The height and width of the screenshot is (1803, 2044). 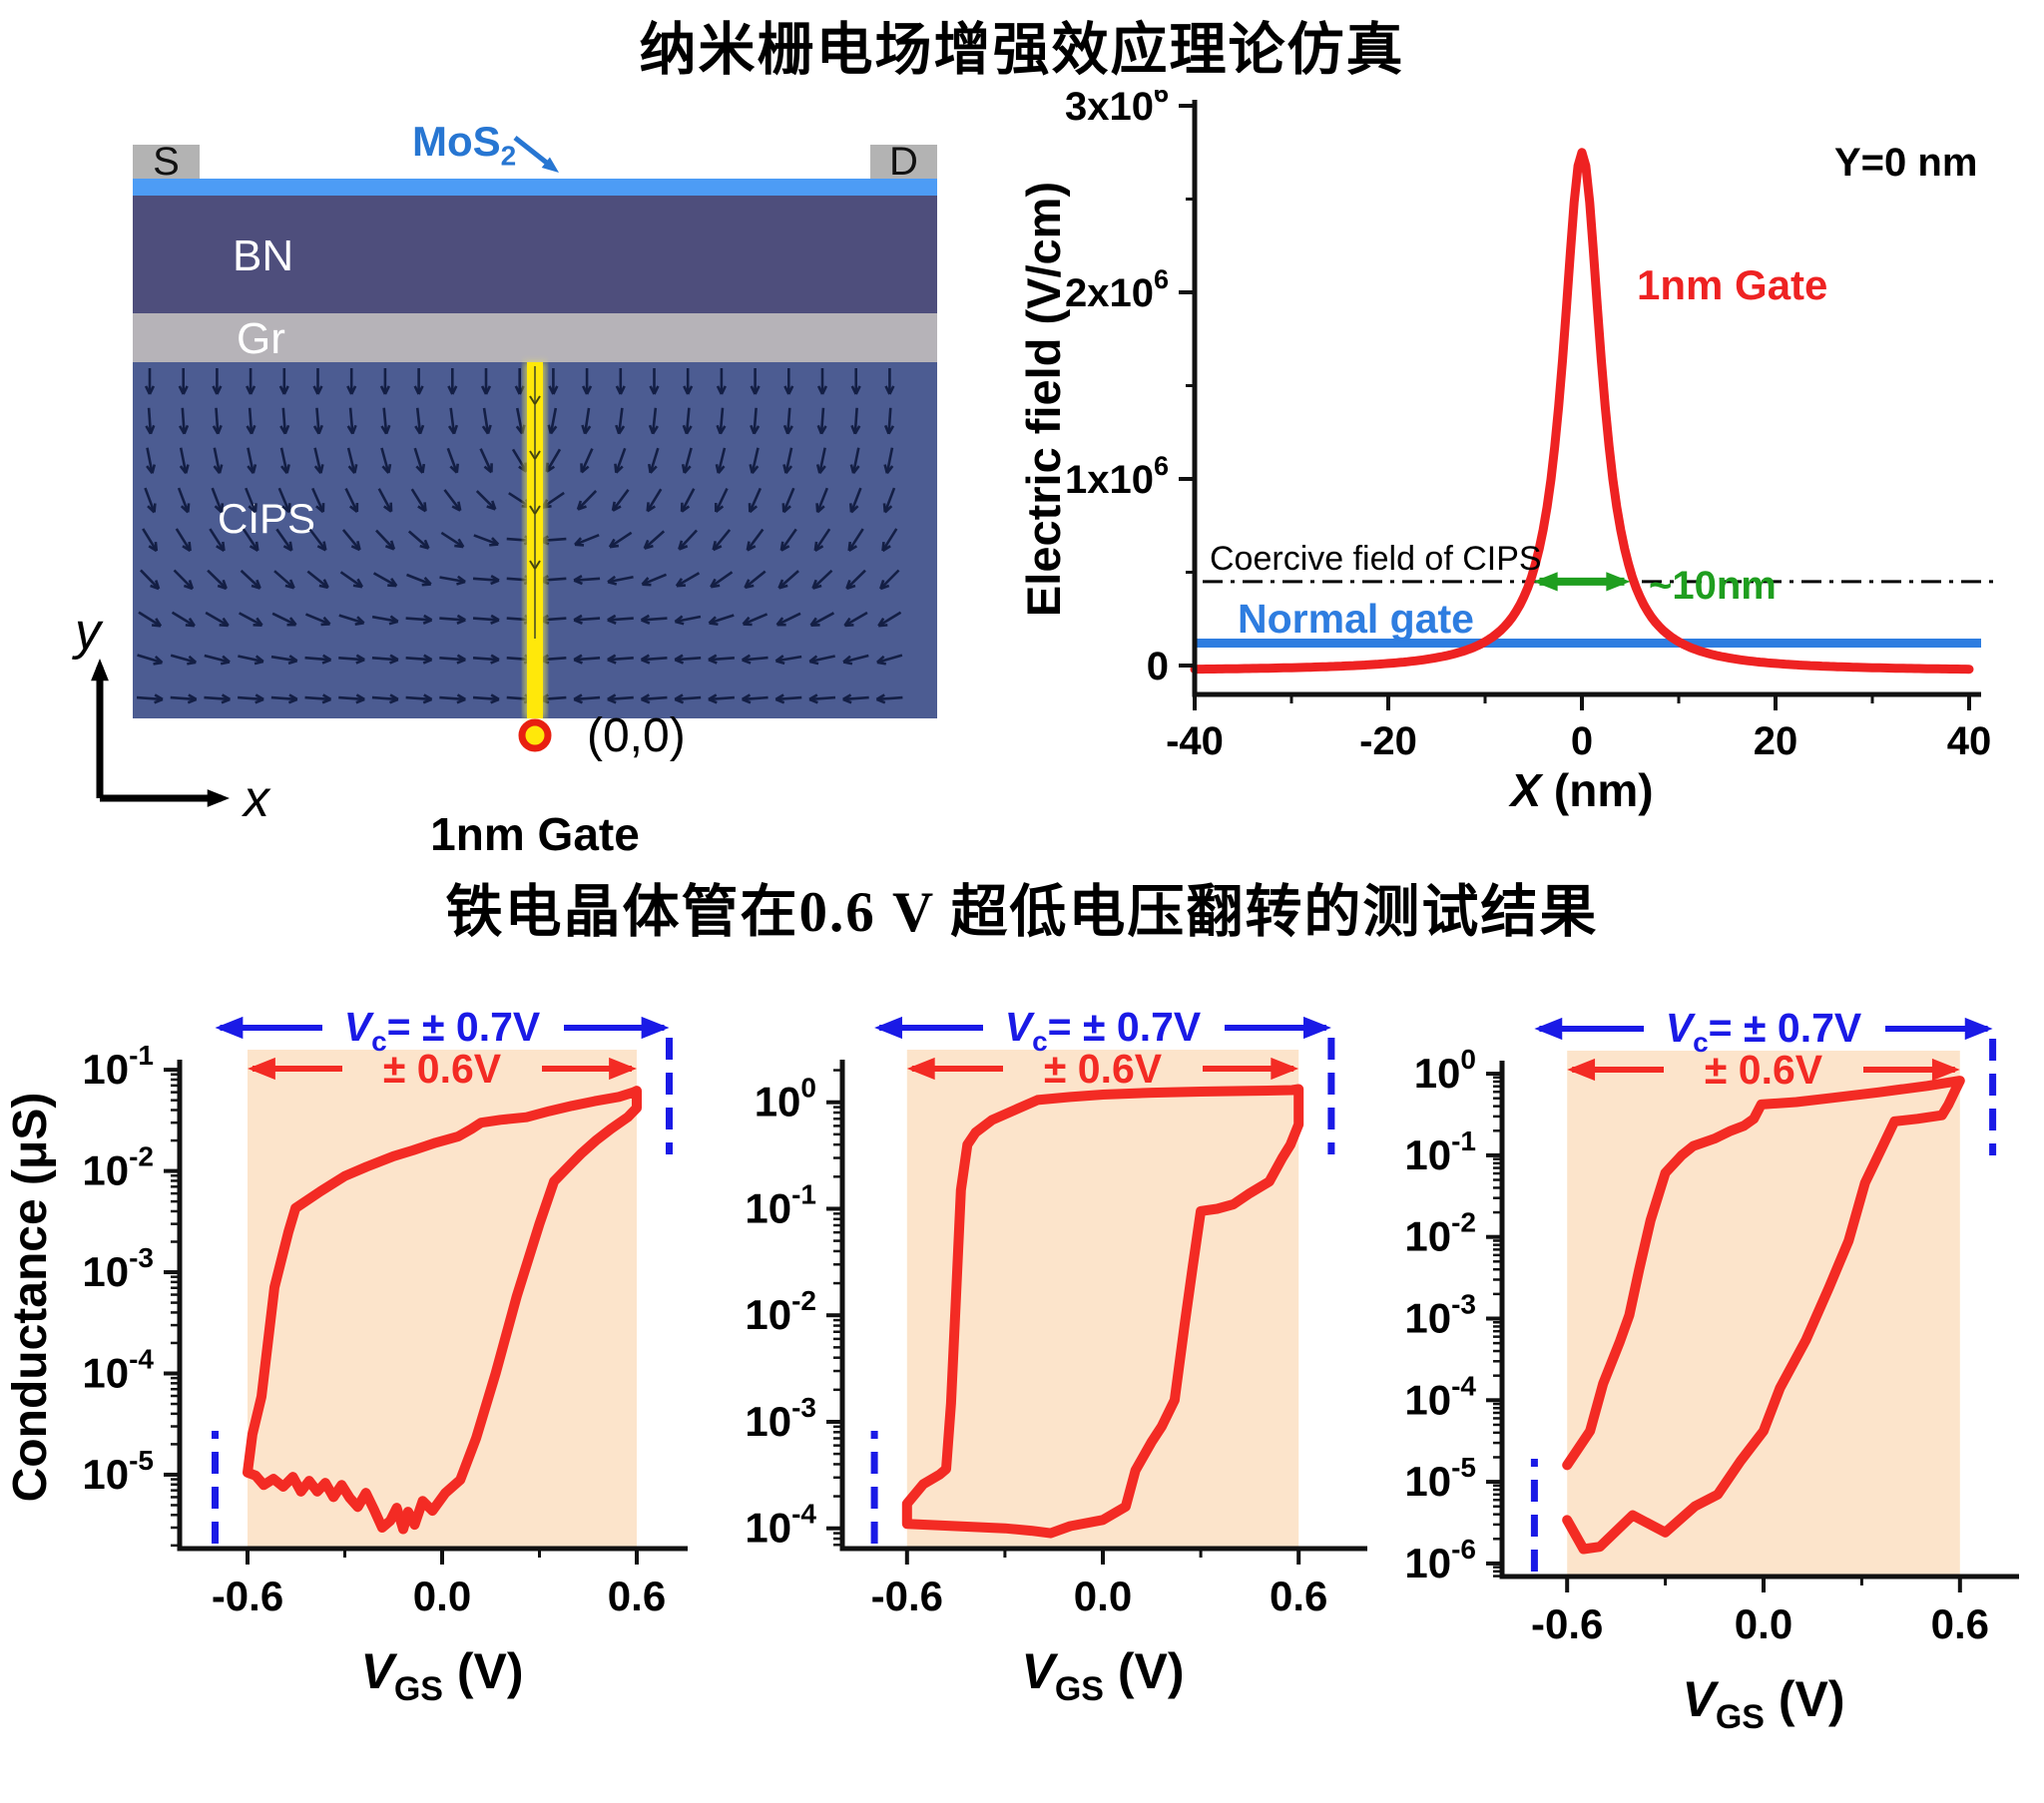 I want to click on origin-label: (0,0), so click(x=636, y=735).